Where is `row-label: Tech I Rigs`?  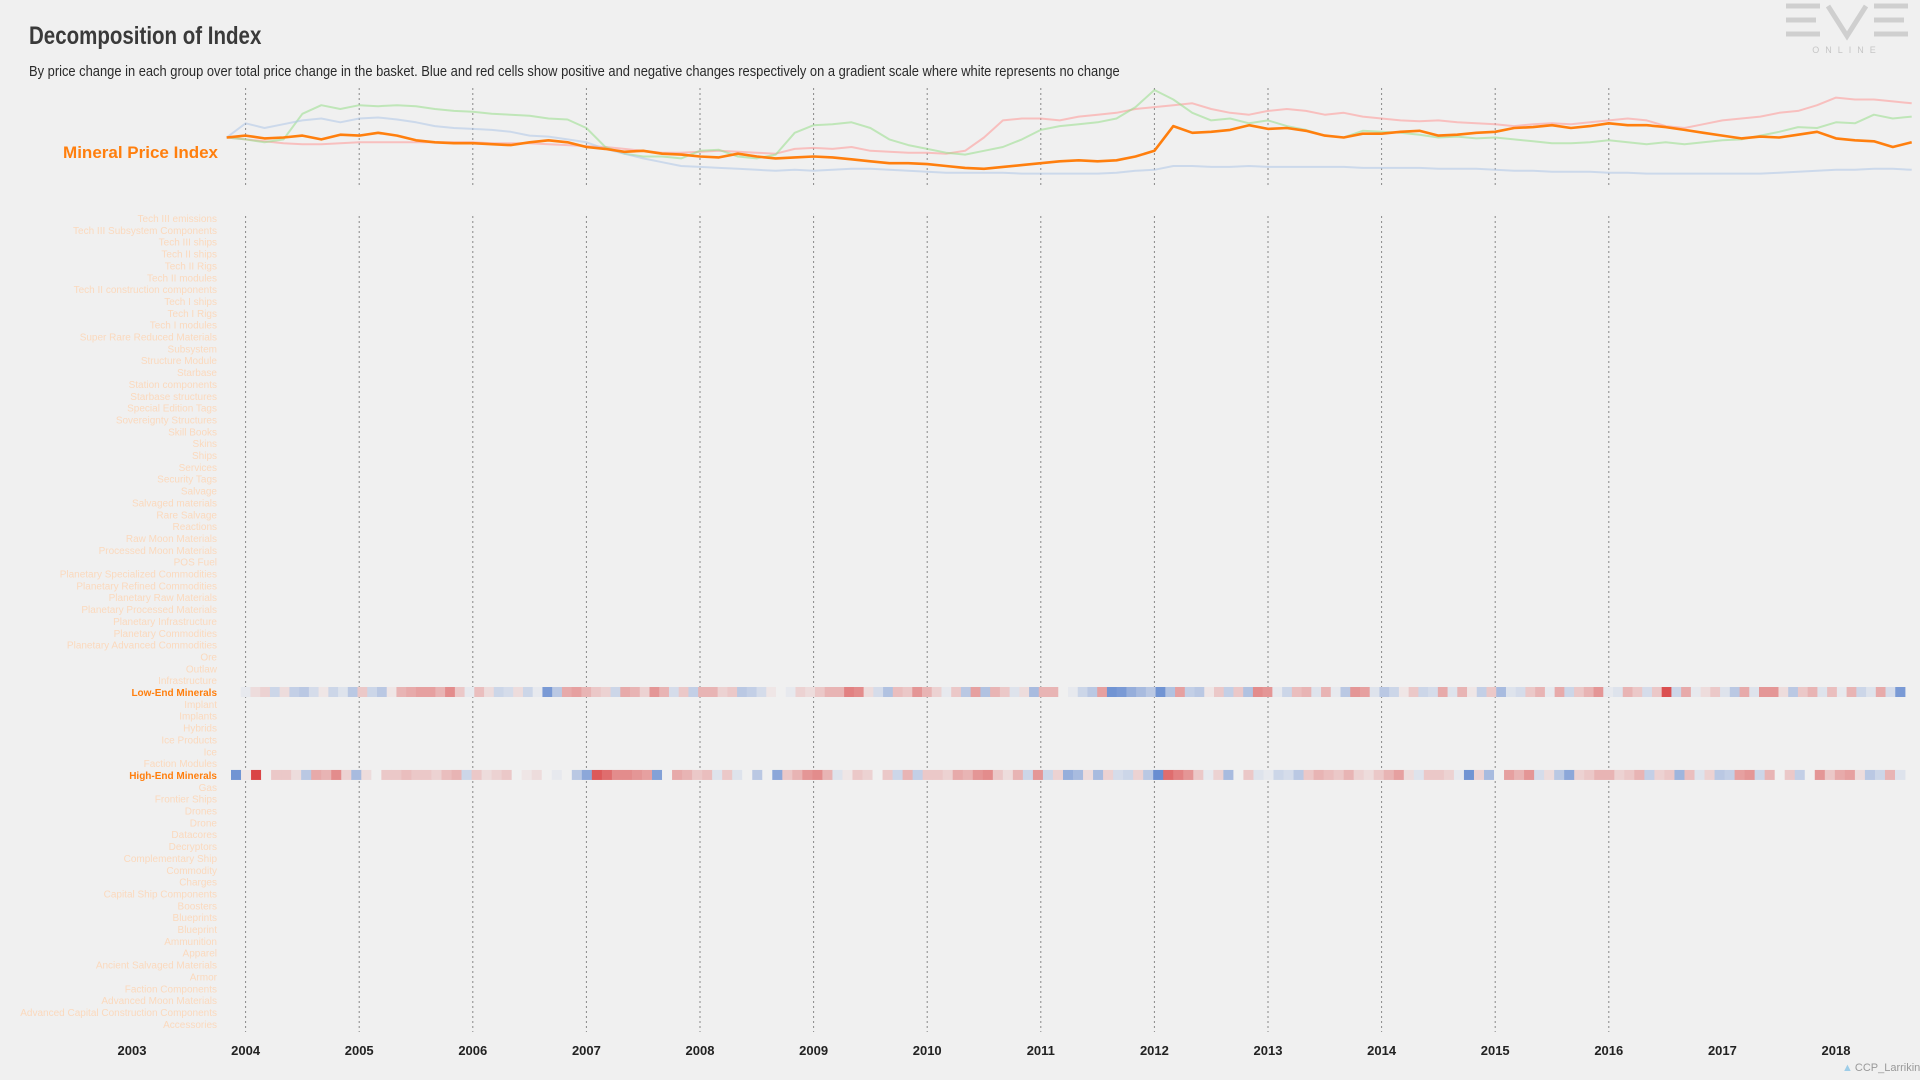 row-label: Tech I Rigs is located at coordinates (192, 314).